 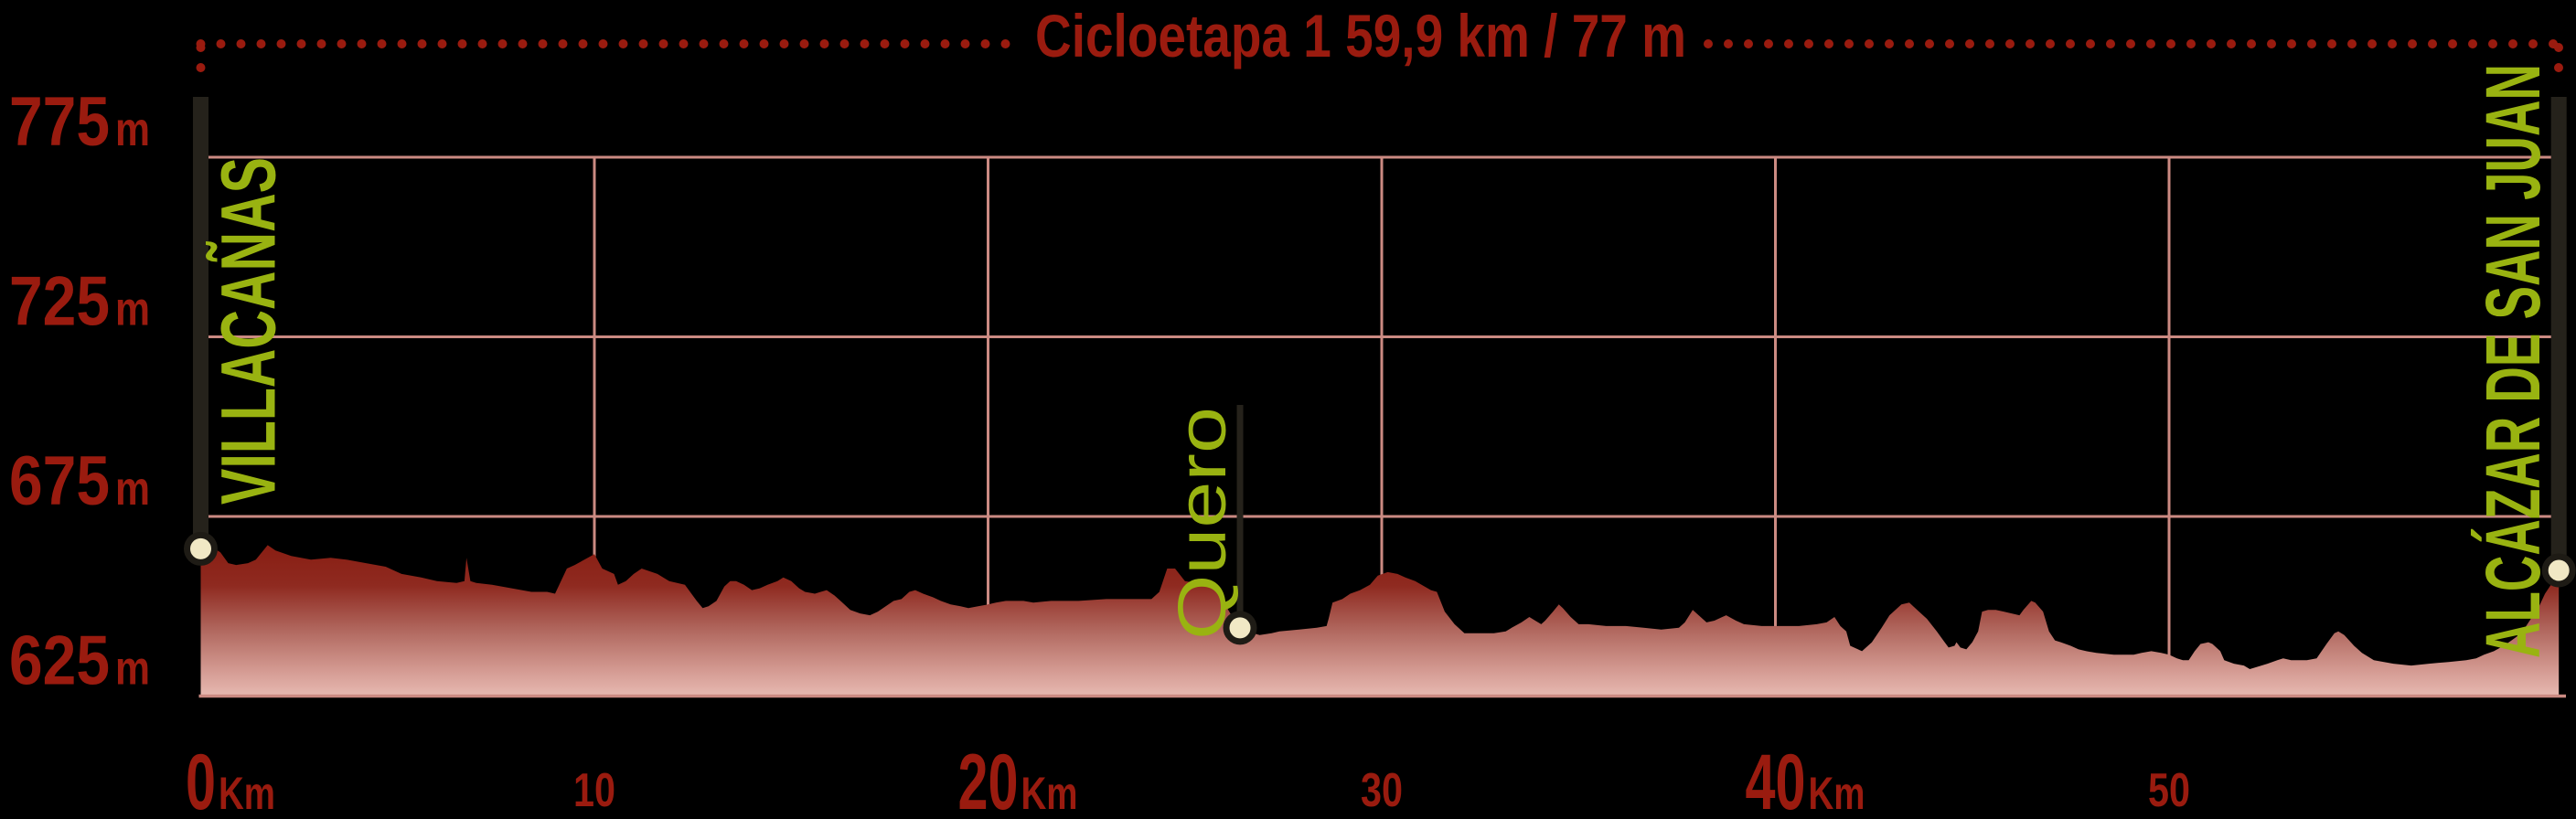 I want to click on y-tick-625: 625, so click(x=59, y=661).